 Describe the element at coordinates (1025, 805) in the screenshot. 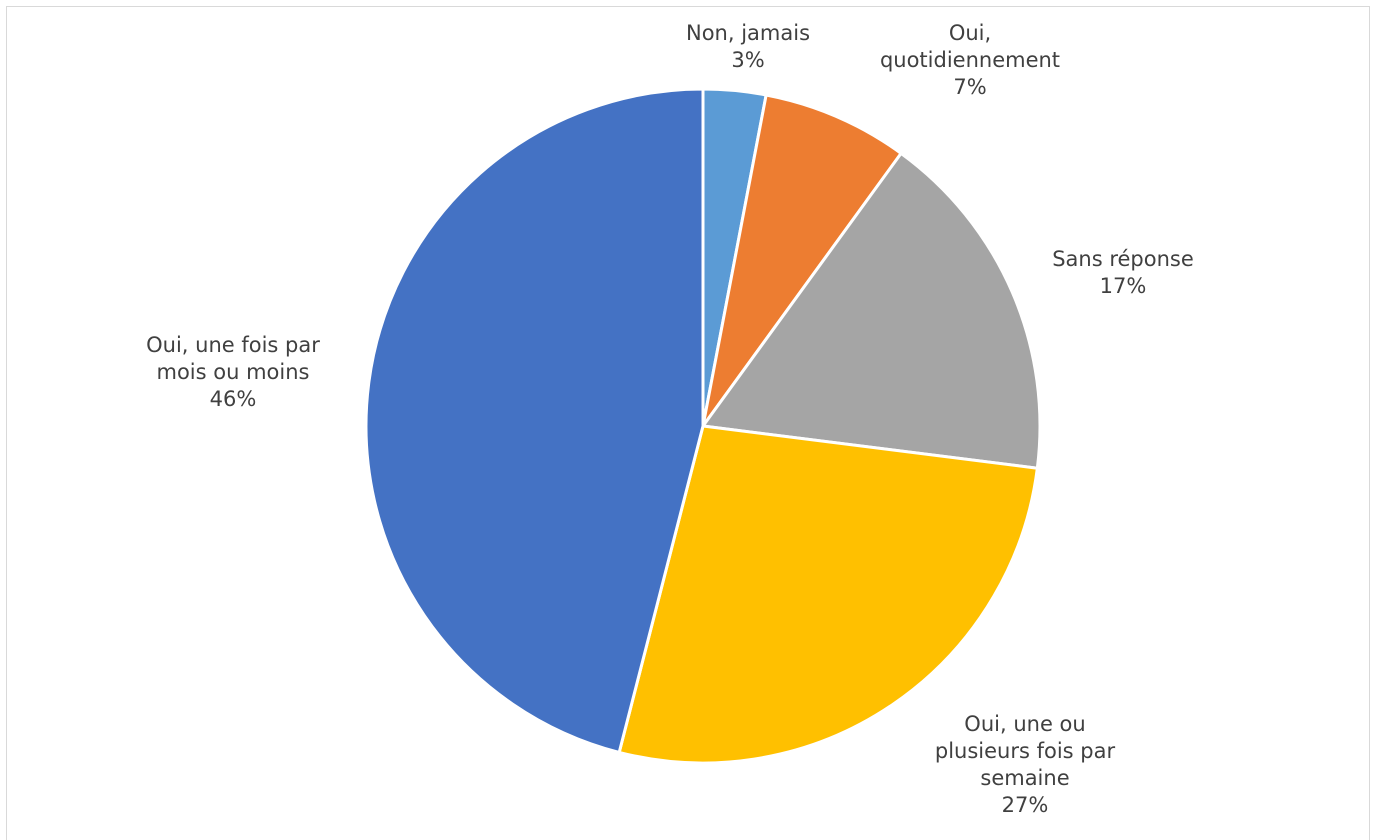

I see `data-label-percent: 27%` at that location.